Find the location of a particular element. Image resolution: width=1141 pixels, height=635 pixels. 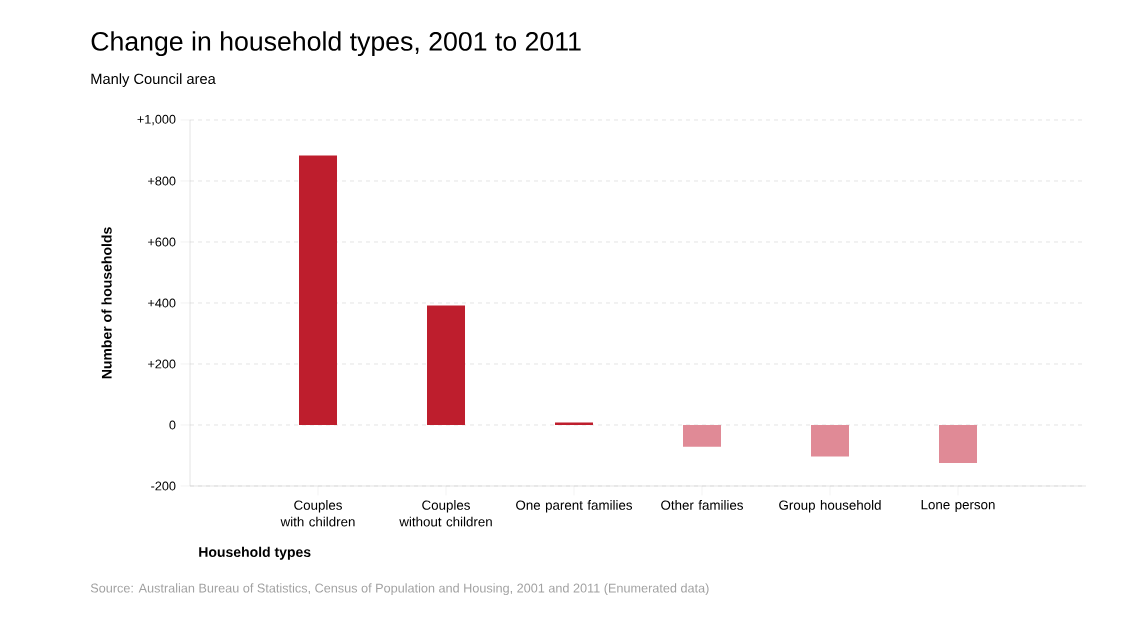

y-tick-label: +1,000 is located at coordinates (156, 120).